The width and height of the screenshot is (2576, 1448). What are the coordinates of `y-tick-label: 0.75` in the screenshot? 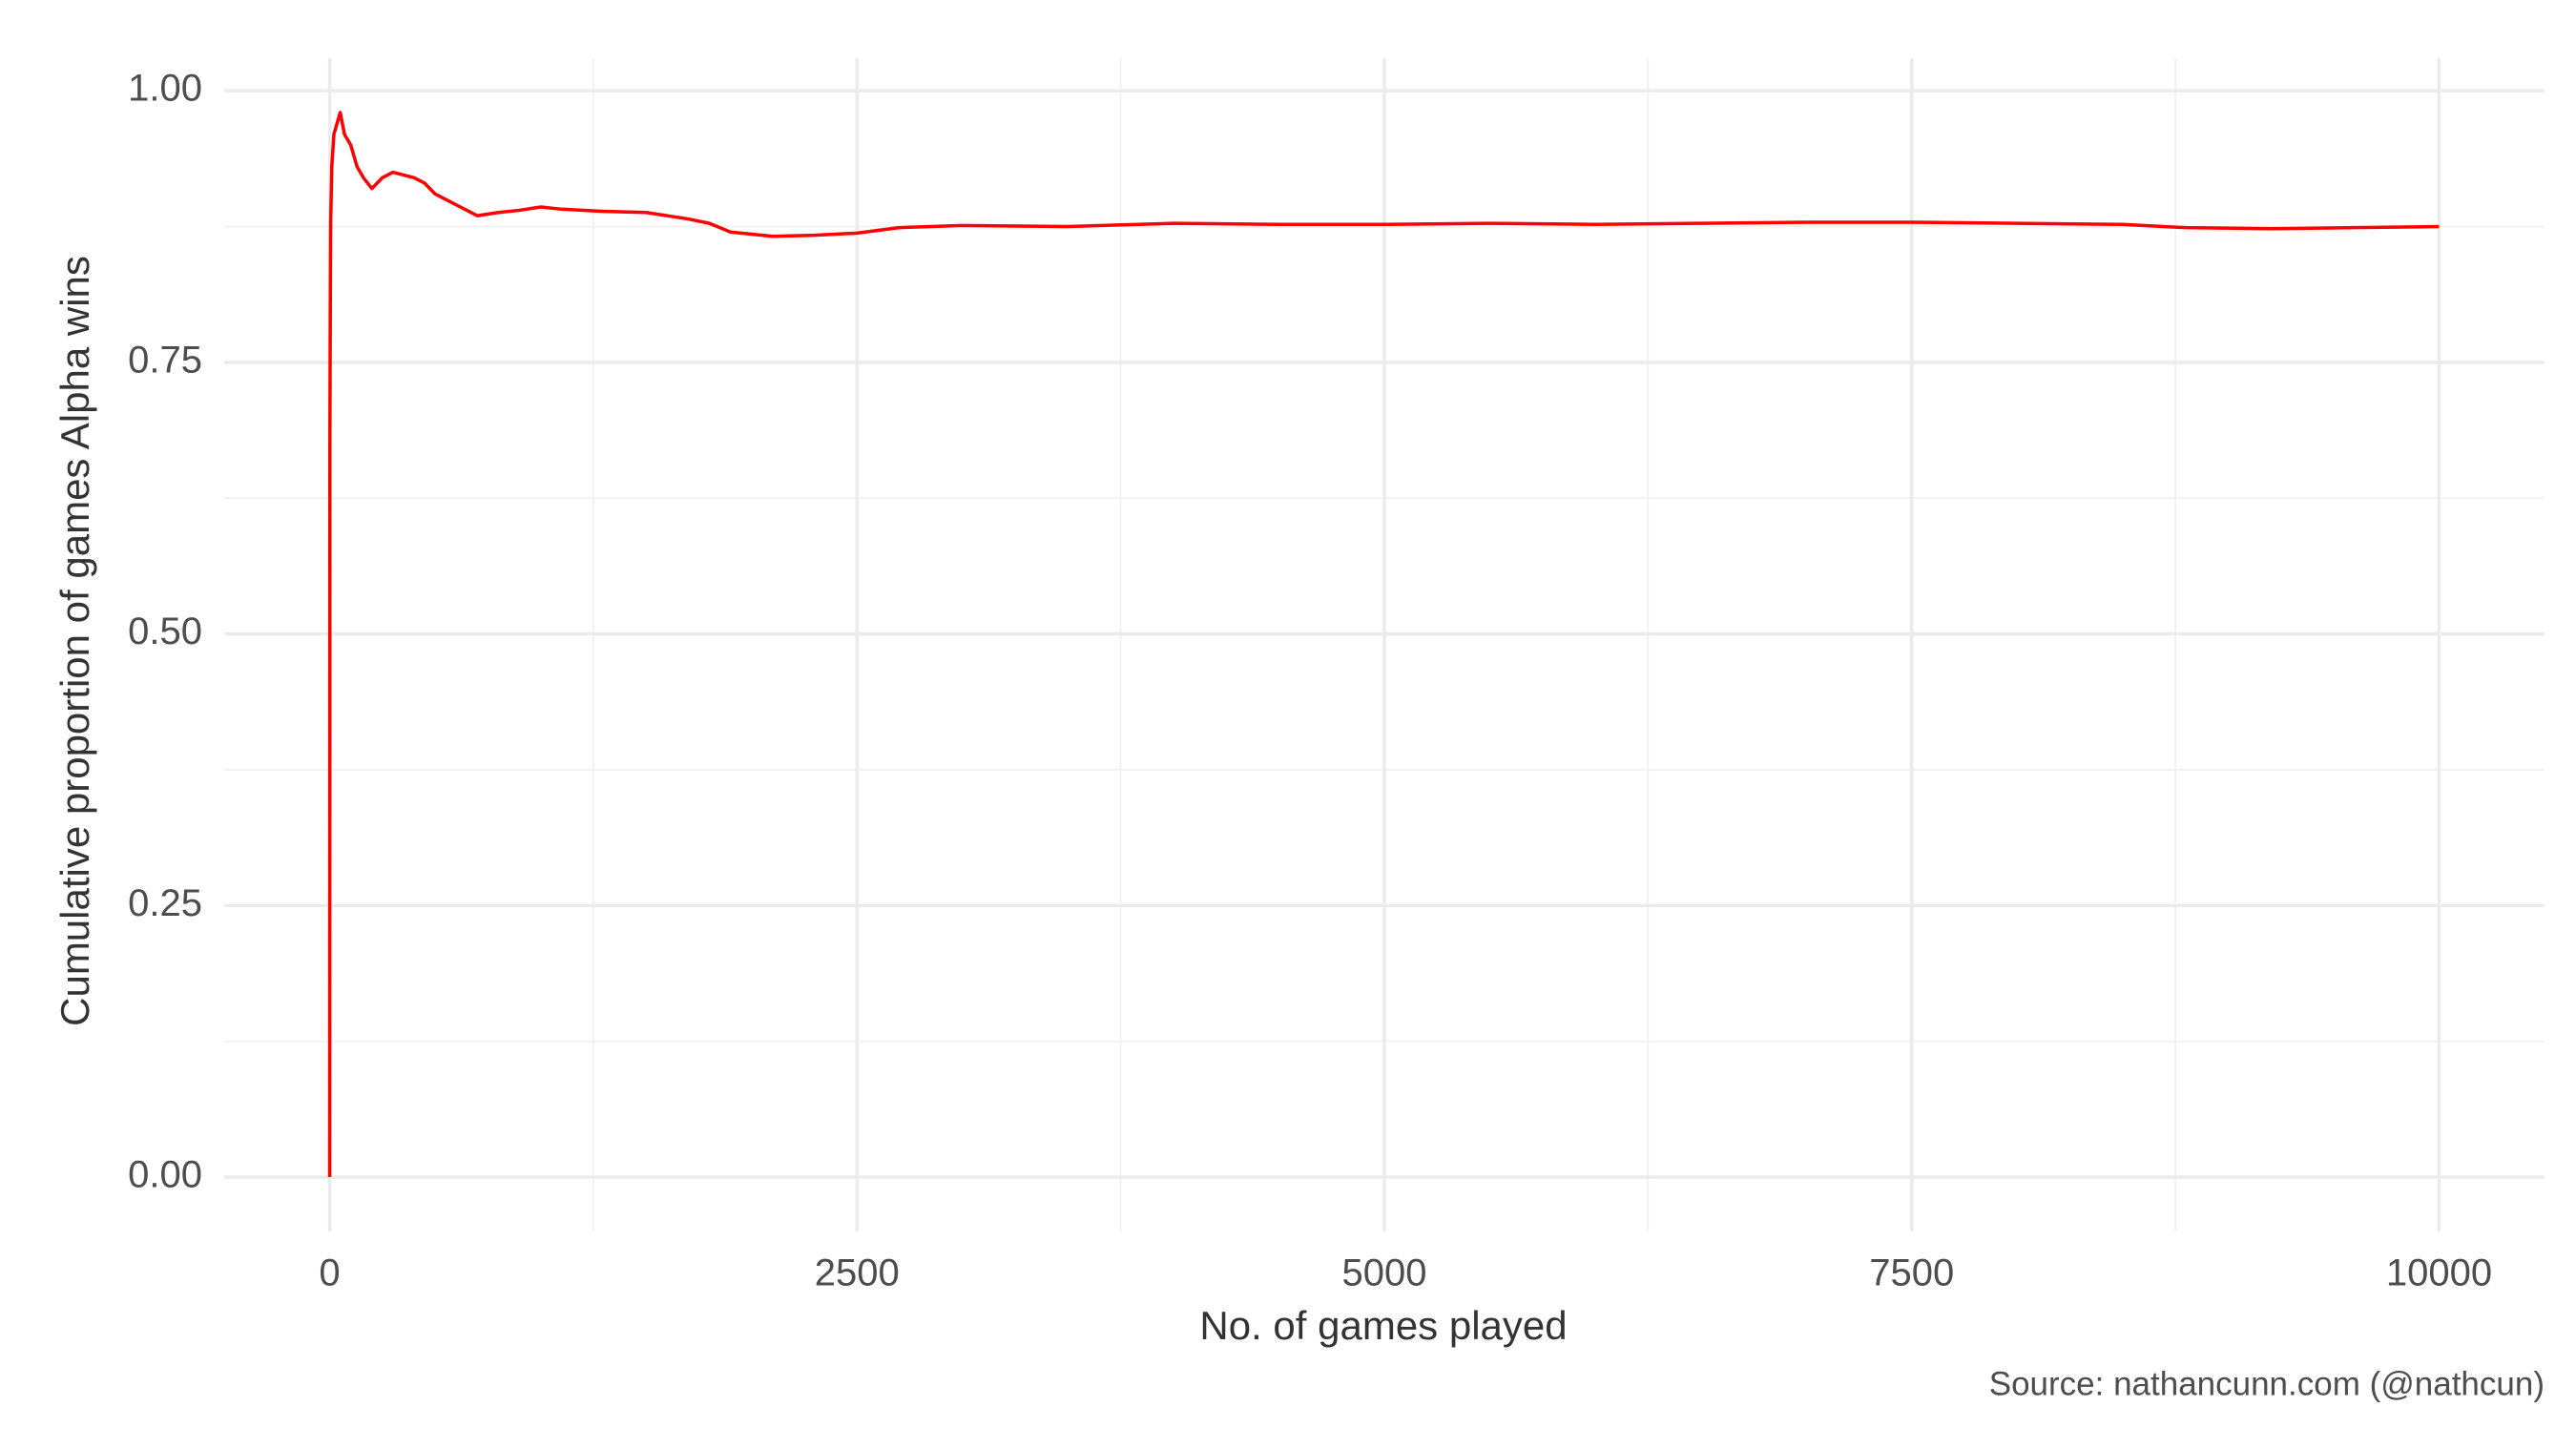 It's located at (165, 360).